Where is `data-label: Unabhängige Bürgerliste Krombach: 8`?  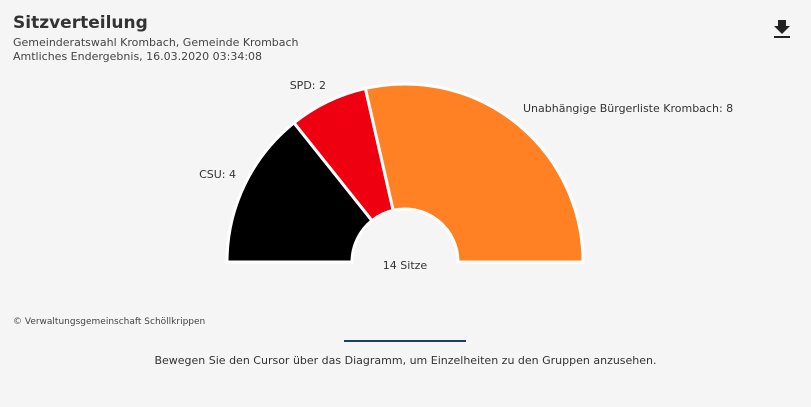
data-label: Unabhängige Bürgerliste Krombach: 8 is located at coordinates (628, 108).